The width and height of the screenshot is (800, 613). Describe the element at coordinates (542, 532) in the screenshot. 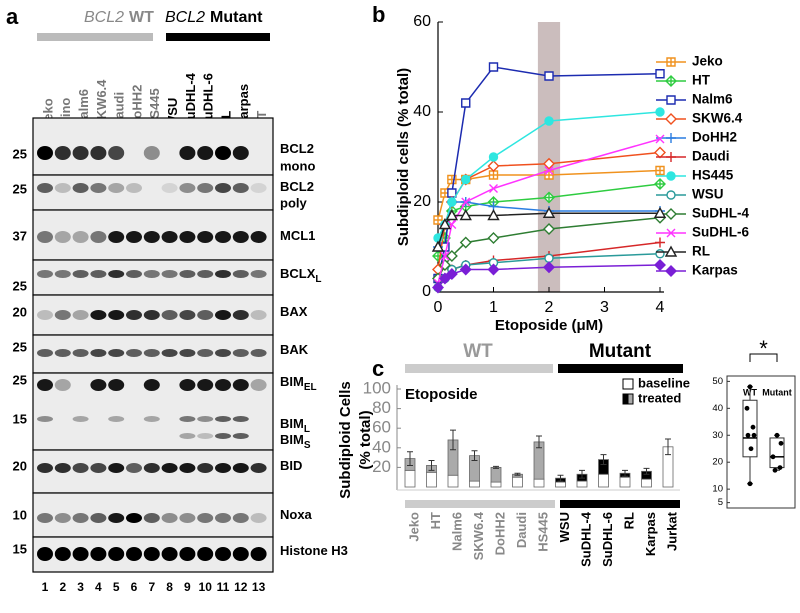

I see `x-tick-label: HS445` at that location.